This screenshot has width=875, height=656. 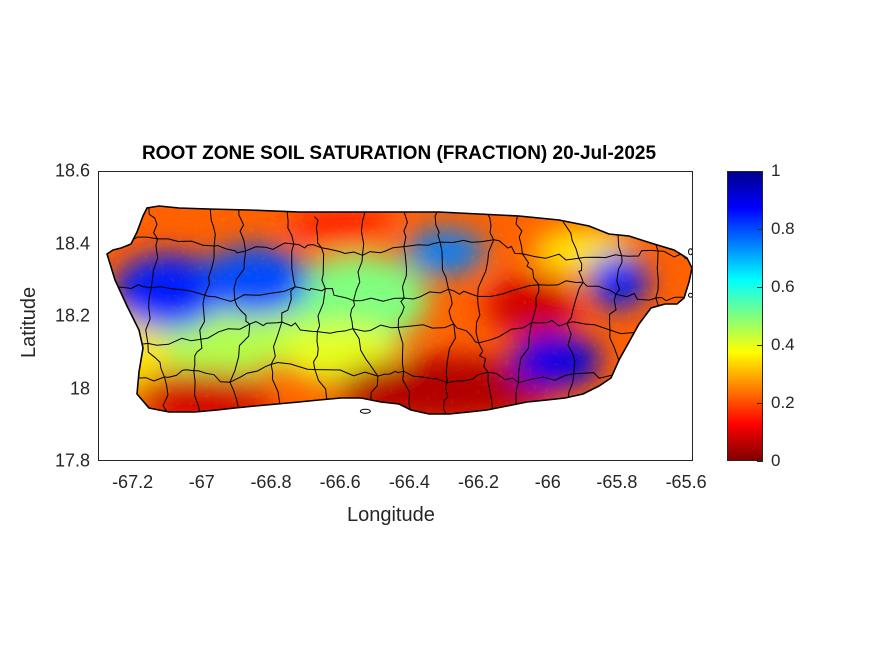 I want to click on x-tick-label: -66, so click(x=547, y=482).